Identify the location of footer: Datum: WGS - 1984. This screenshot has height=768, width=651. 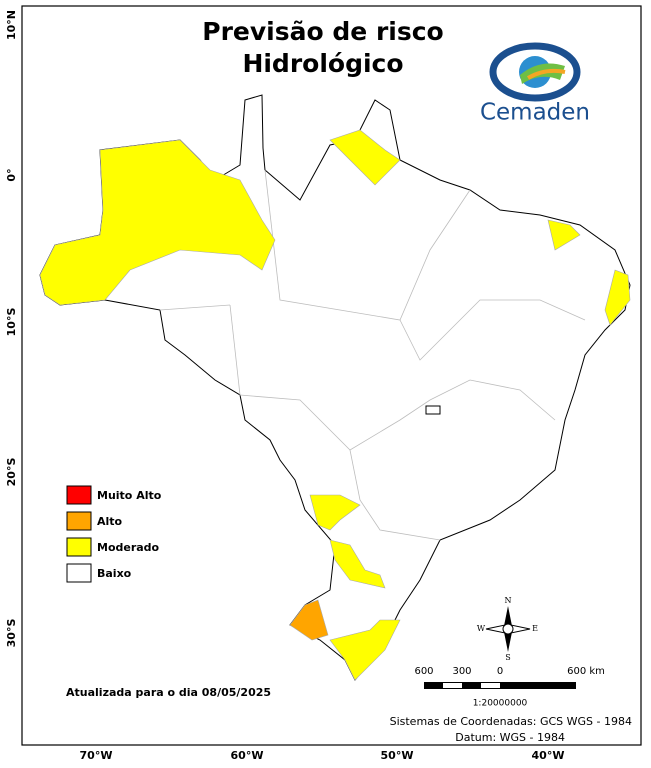
(510, 737).